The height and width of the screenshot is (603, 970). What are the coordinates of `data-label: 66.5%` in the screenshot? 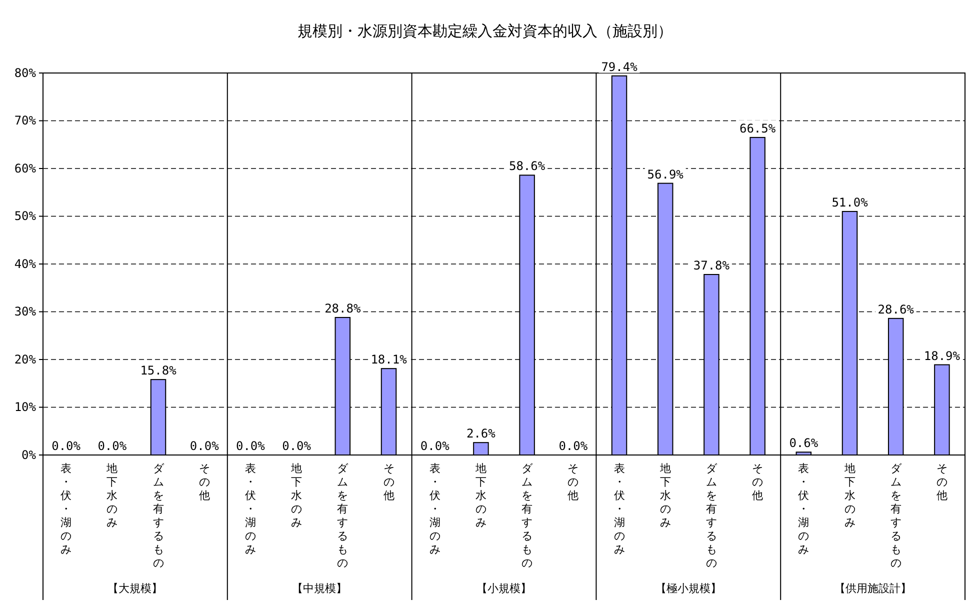 It's located at (757, 128).